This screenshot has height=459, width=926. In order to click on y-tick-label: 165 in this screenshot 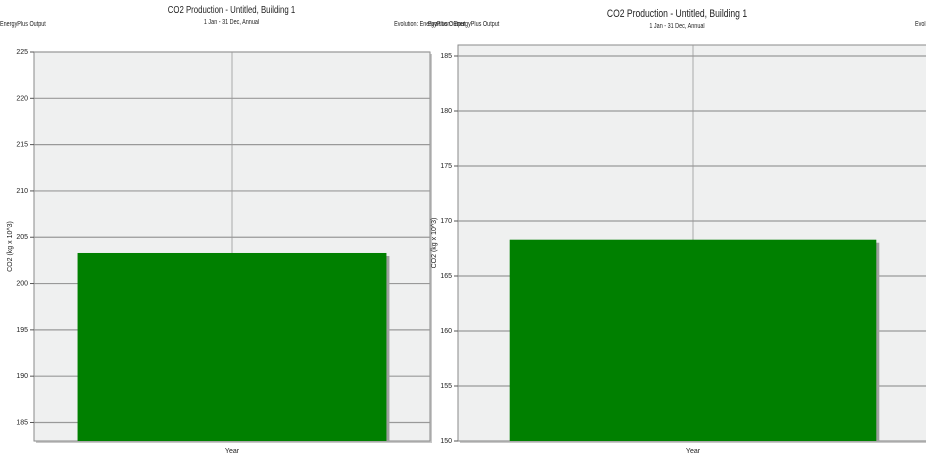, I will do `click(446, 276)`.